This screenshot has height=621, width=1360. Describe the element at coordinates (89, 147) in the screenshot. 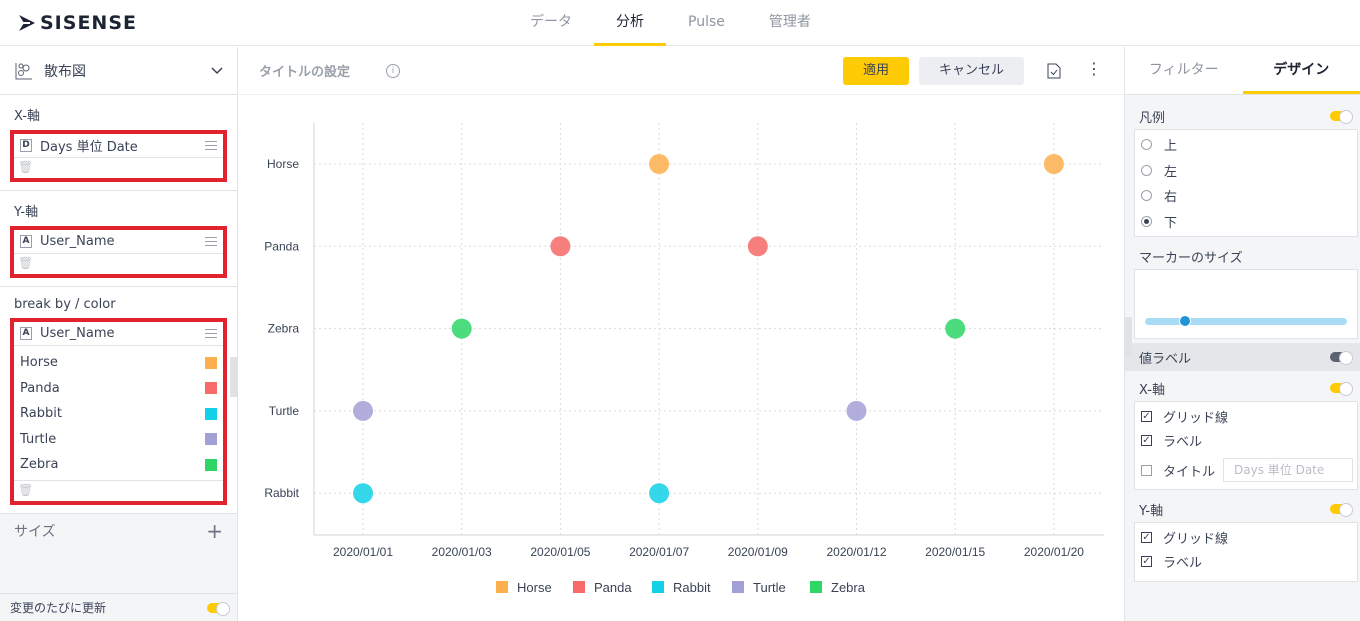

I see `x-axis-field-name: Days 単位 Date` at that location.